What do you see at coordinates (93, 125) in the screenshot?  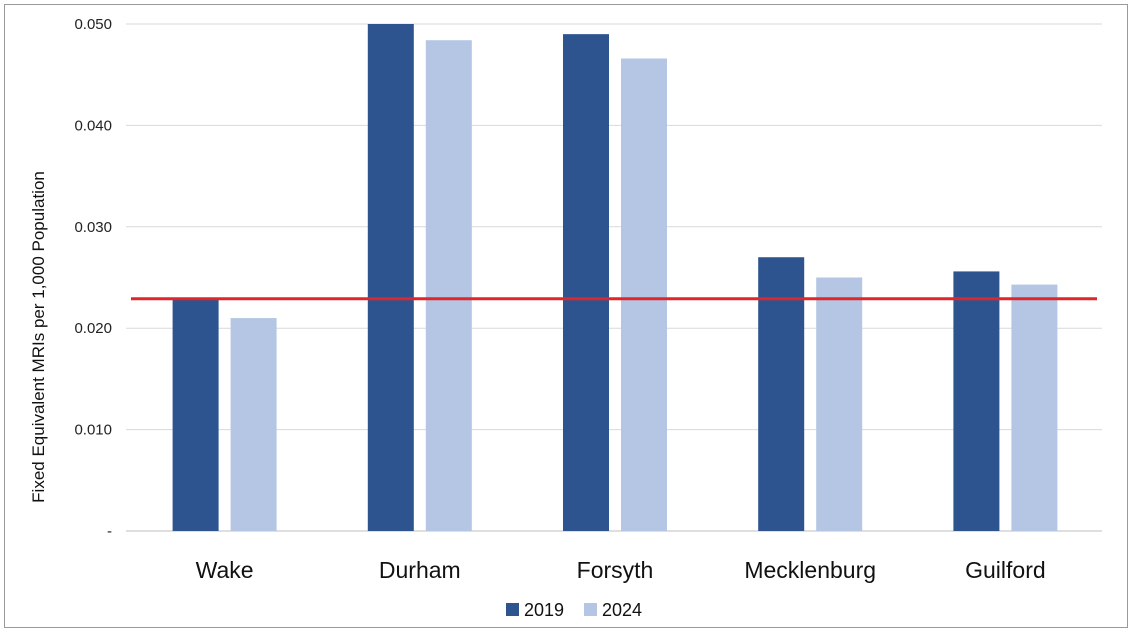 I see `y-tick-label: 0.040` at bounding box center [93, 125].